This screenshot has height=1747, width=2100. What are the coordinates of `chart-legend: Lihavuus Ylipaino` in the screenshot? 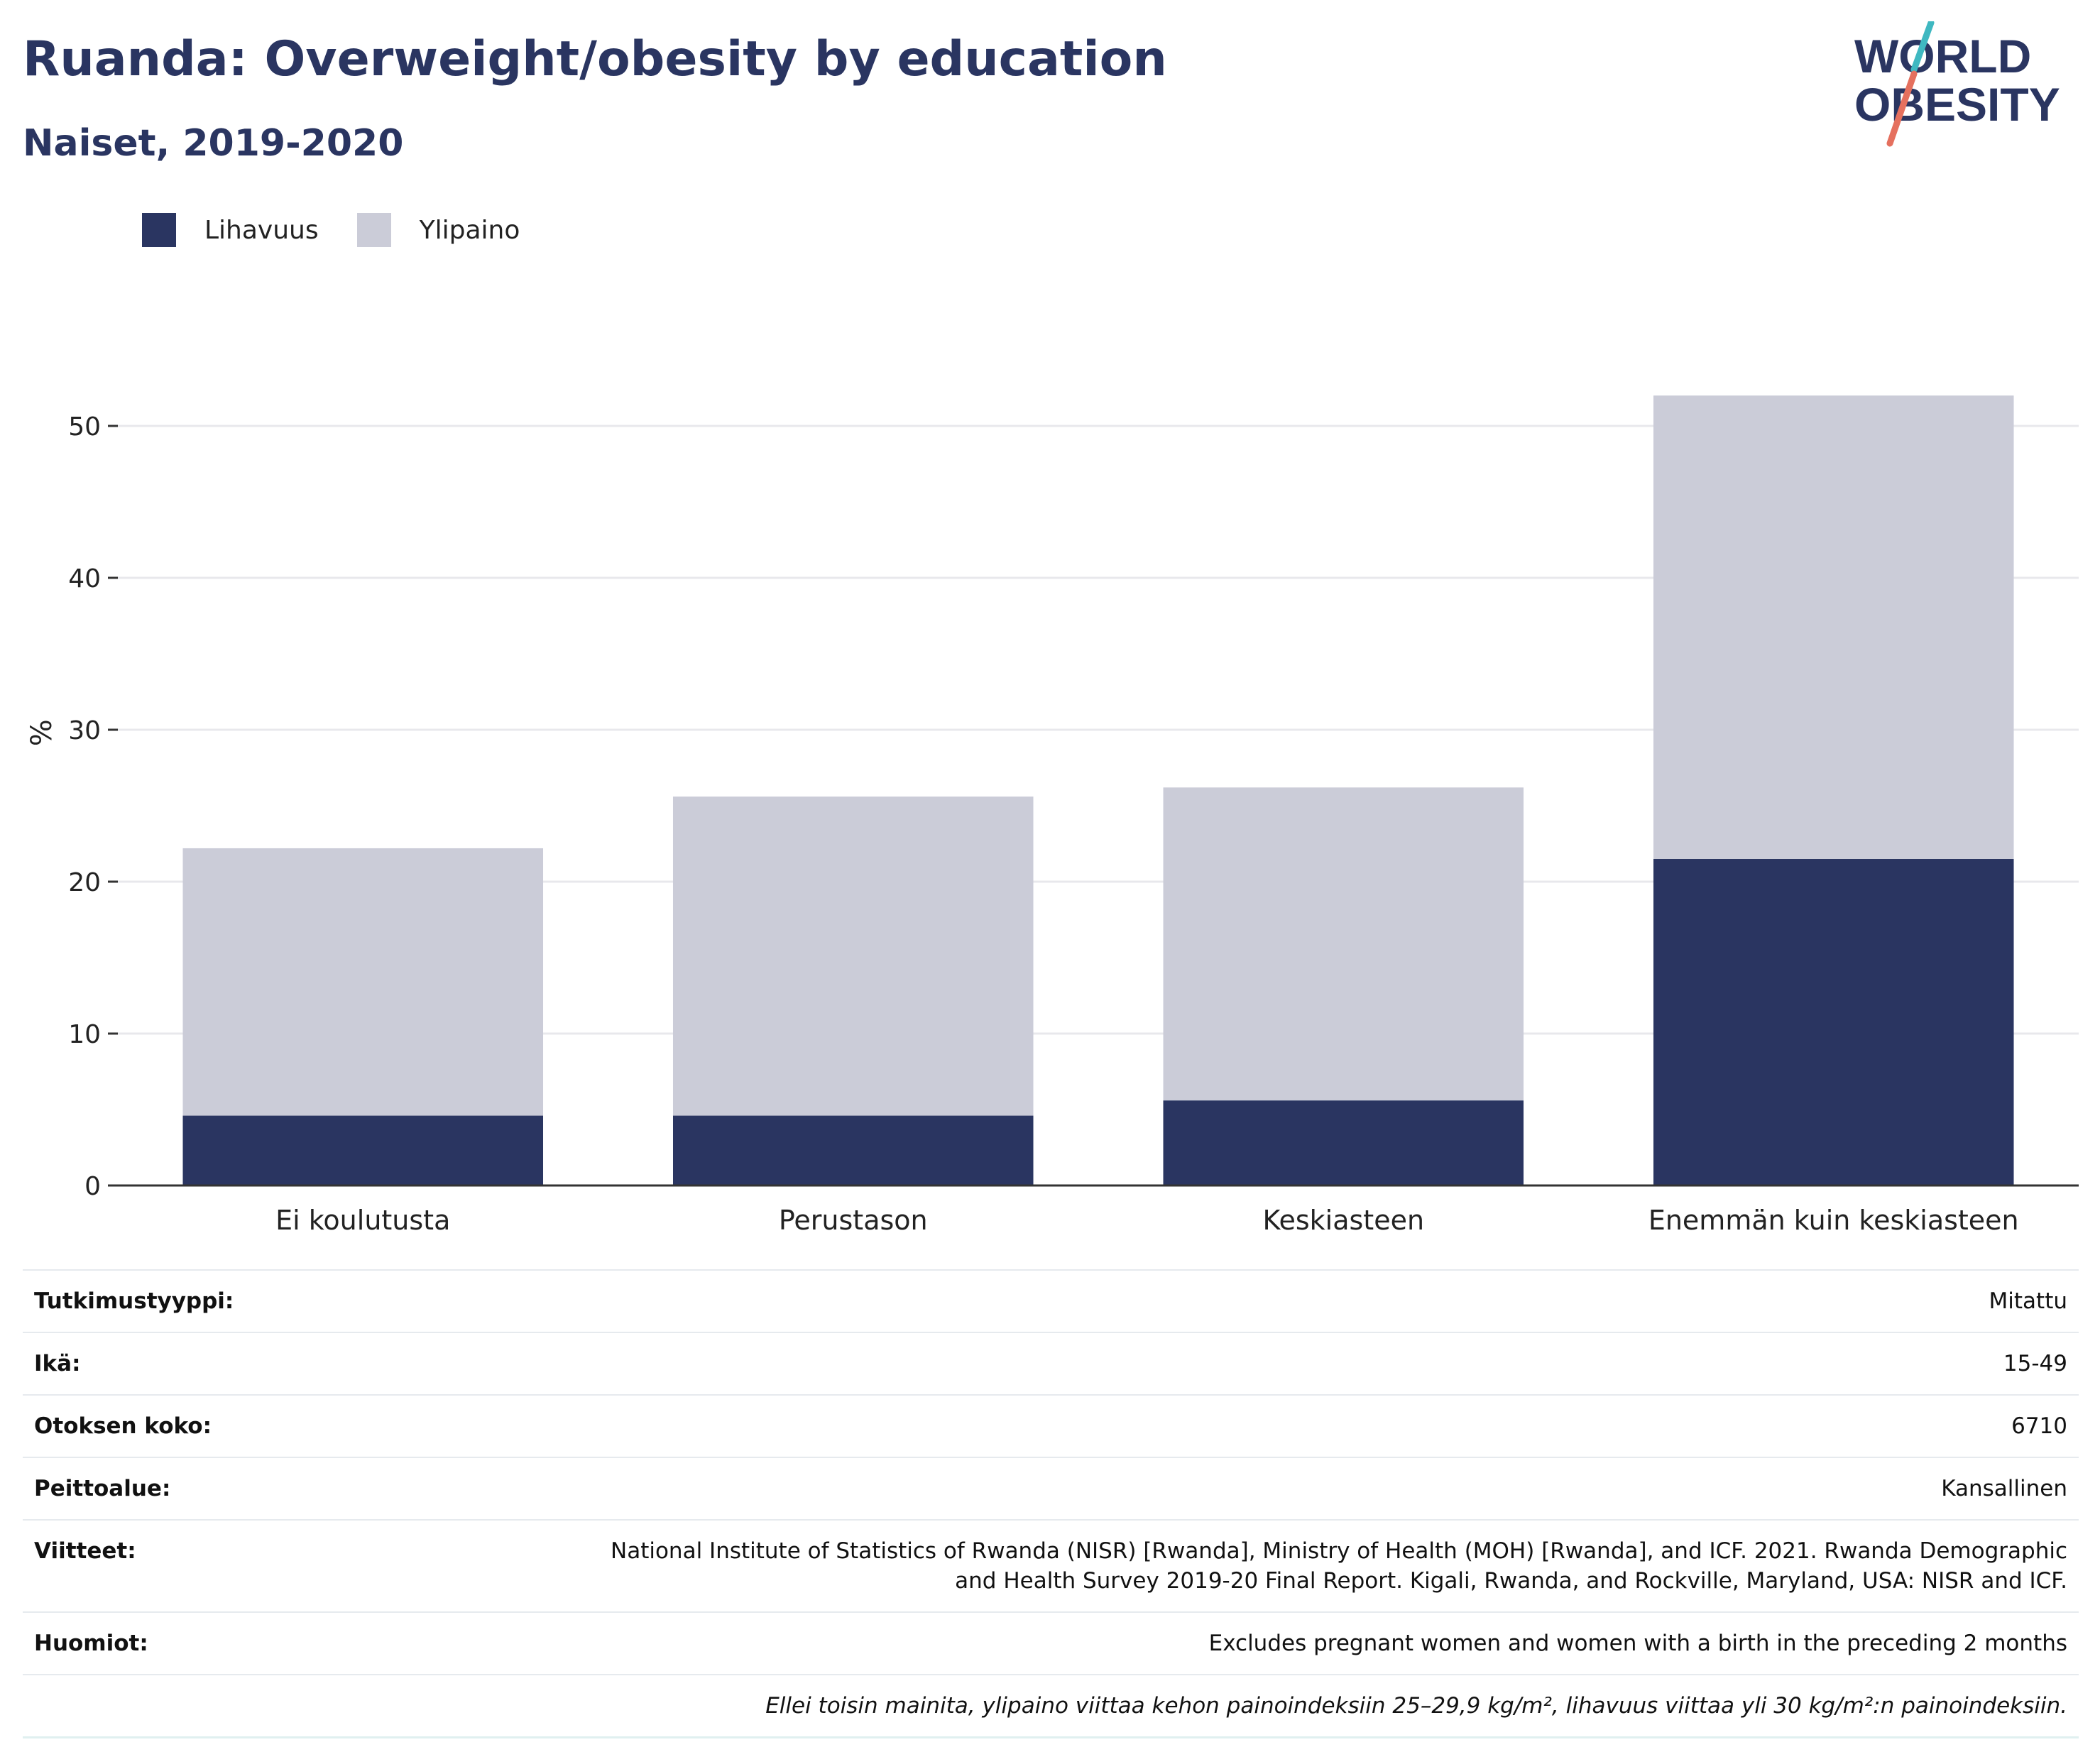 It's located at (350, 230).